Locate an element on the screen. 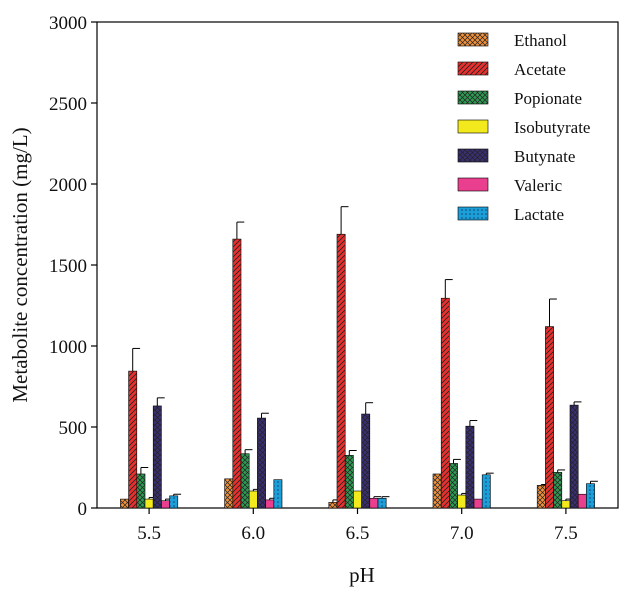 The height and width of the screenshot is (589, 632). legend-label-isobutyrate: Isobutyrate is located at coordinates (552, 127).